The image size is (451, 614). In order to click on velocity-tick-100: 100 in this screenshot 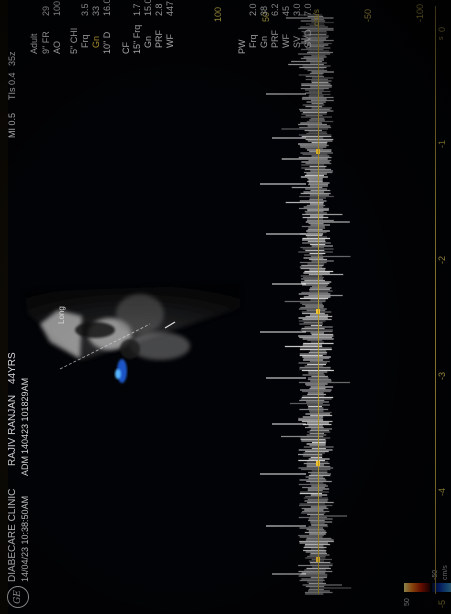, I will do `click(218, 14)`.